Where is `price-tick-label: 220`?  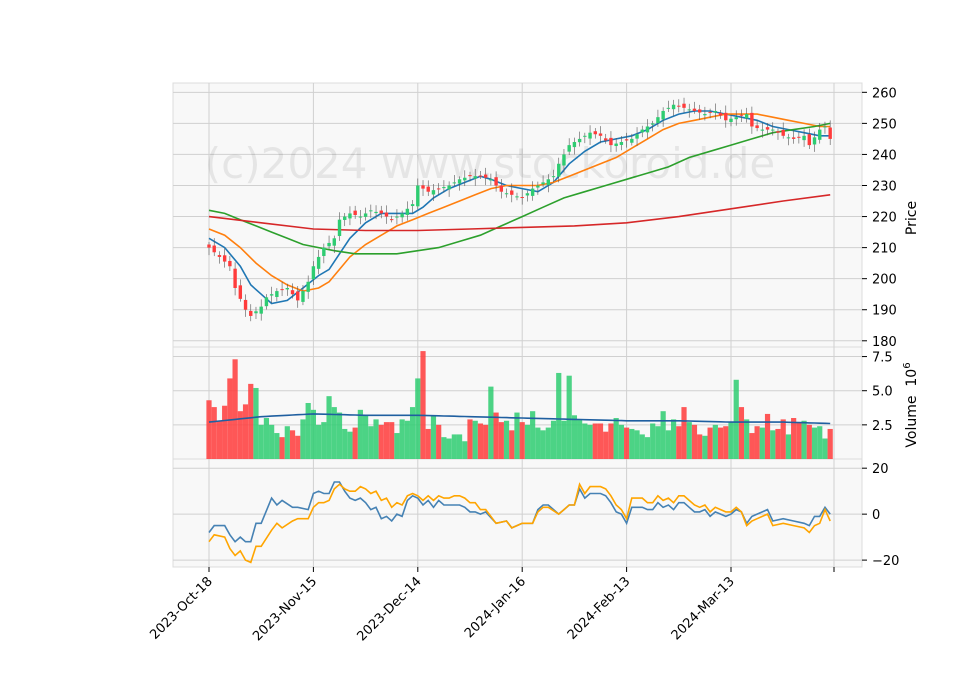
price-tick-label: 220 is located at coordinates (884, 218).